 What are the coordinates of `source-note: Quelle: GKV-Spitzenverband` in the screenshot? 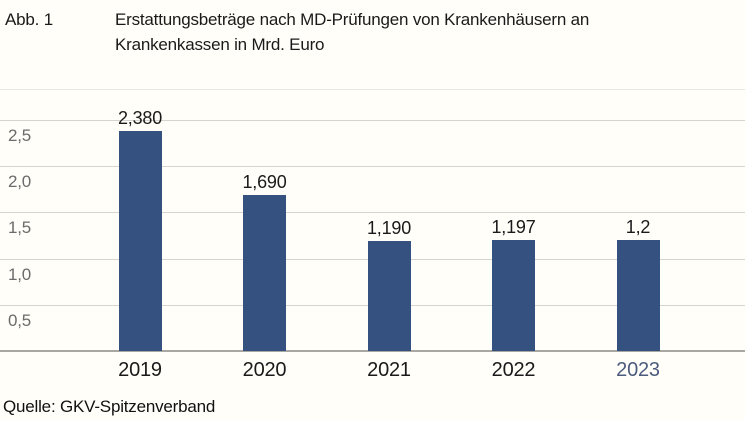 It's located at (109, 406).